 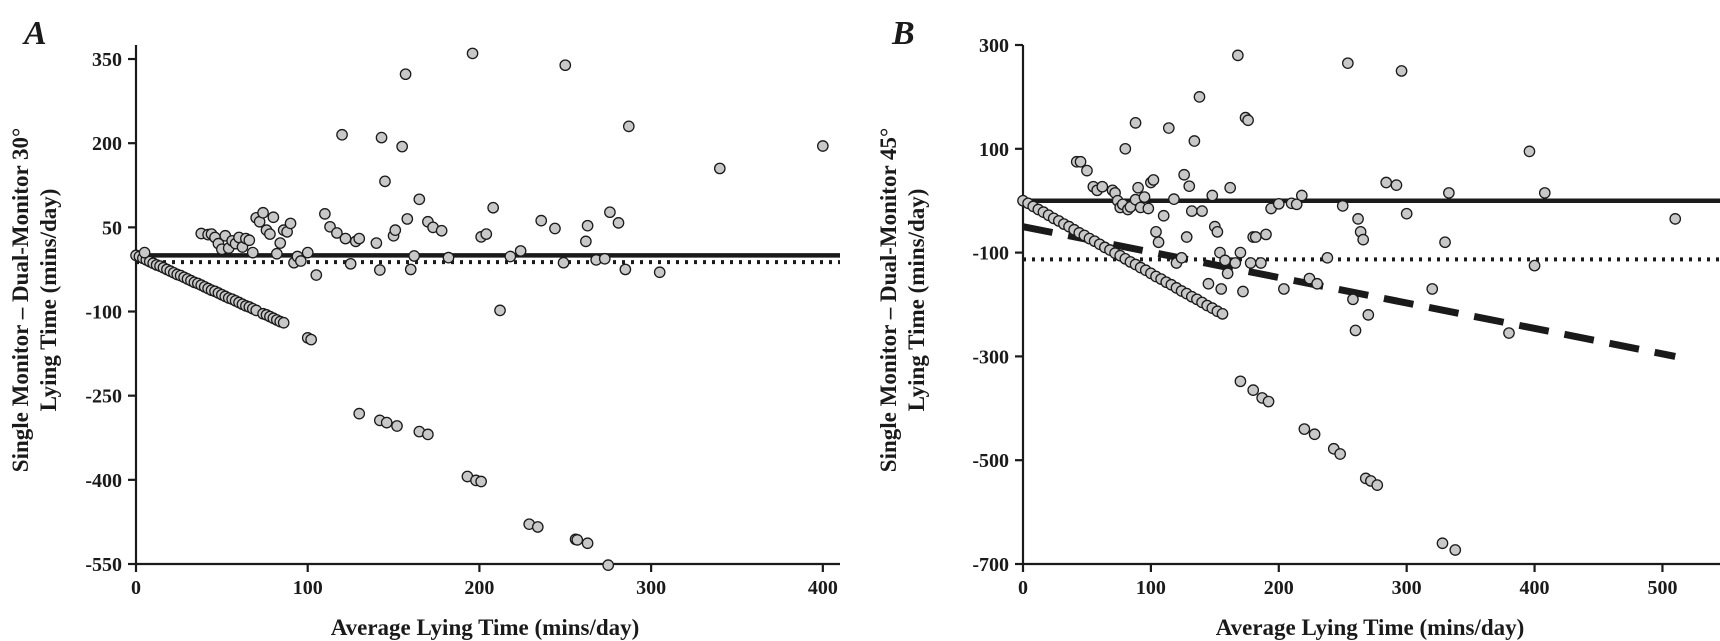 I want to click on panel-b-y-tick-label: -100, so click(x=990, y=254).